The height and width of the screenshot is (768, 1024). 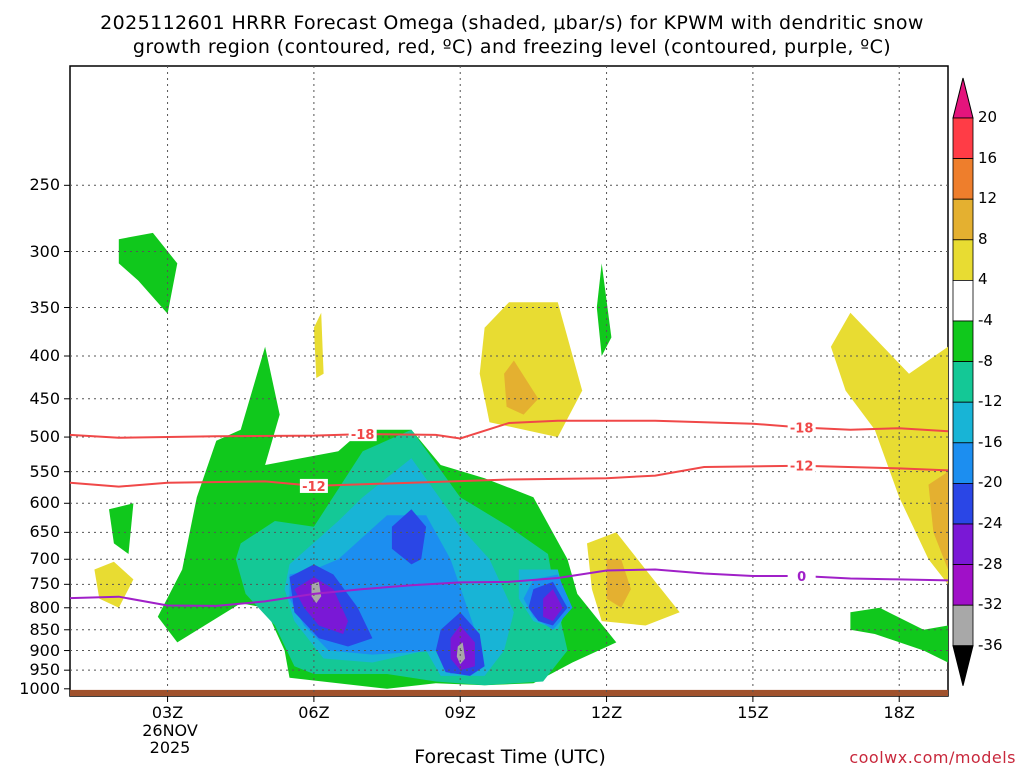 What do you see at coordinates (167, 712) in the screenshot?
I see `x-tick-label-03Z: 03Z` at bounding box center [167, 712].